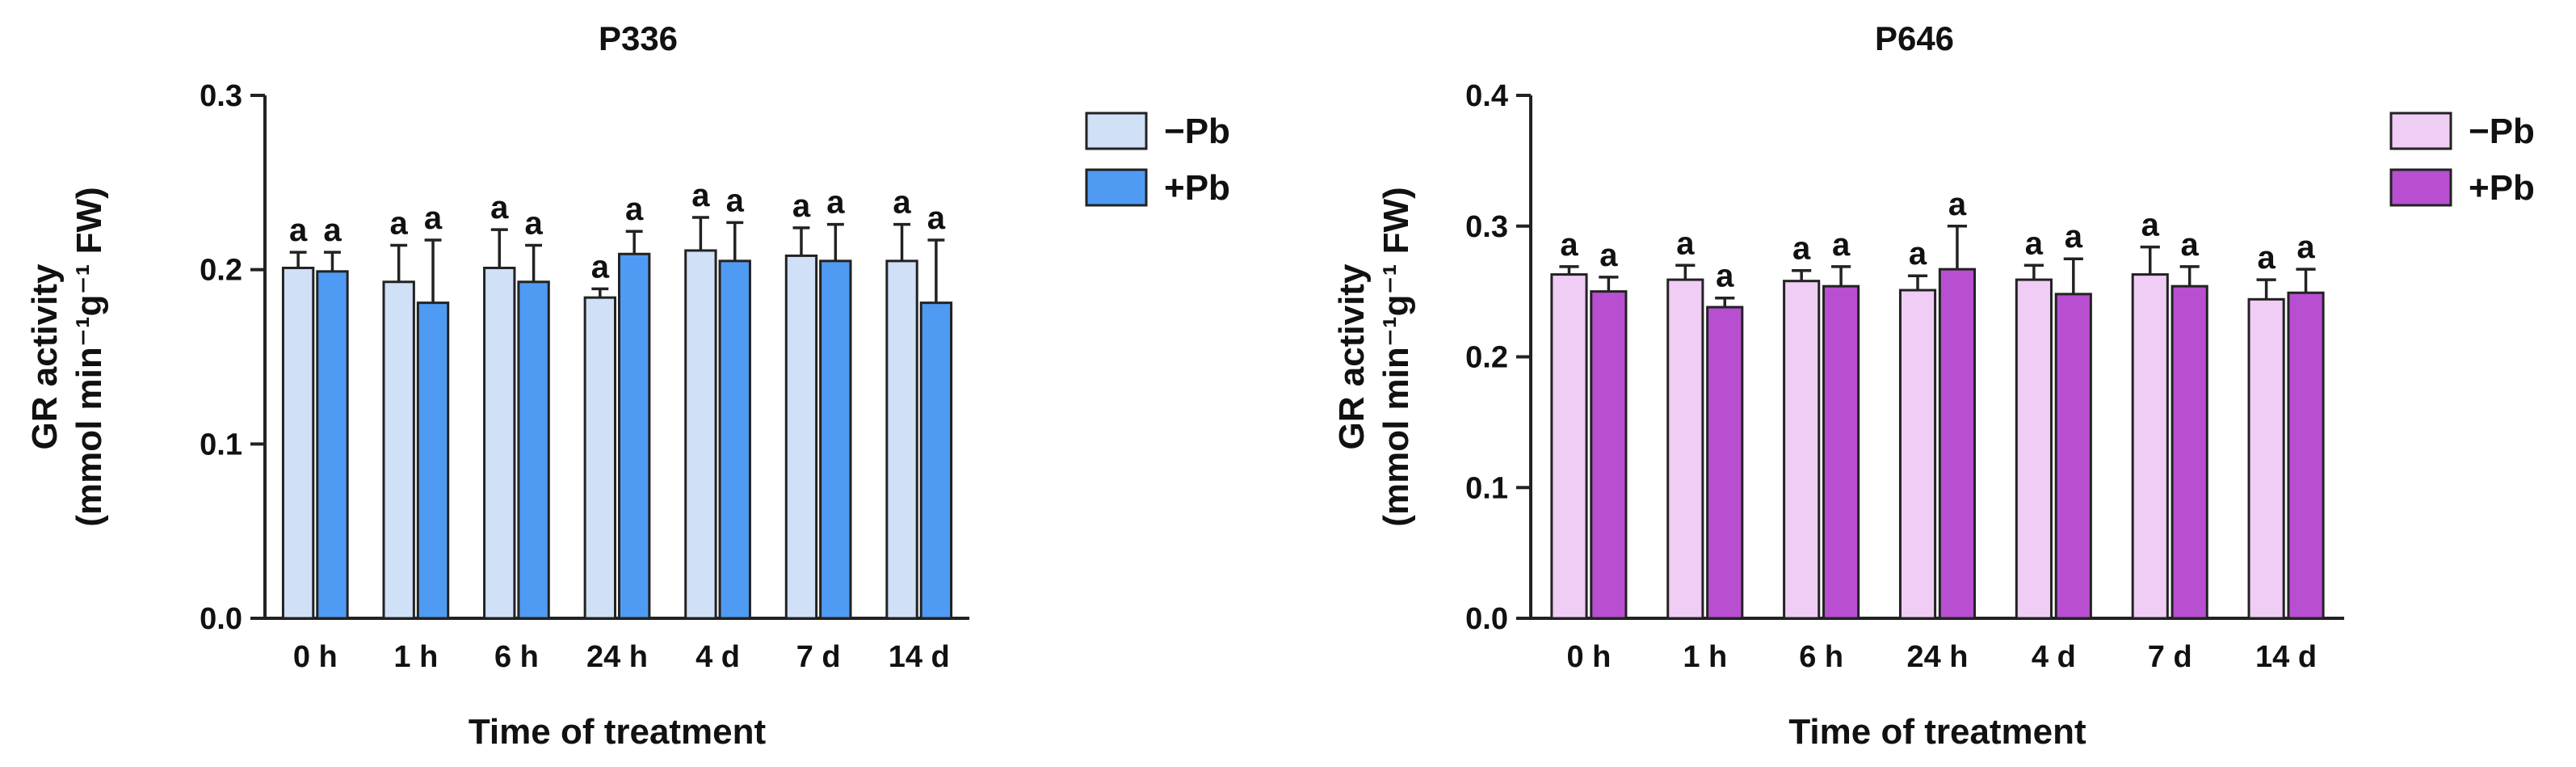  Describe the element at coordinates (1486, 96) in the screenshot. I see `y-tick-label: 0.4` at that location.